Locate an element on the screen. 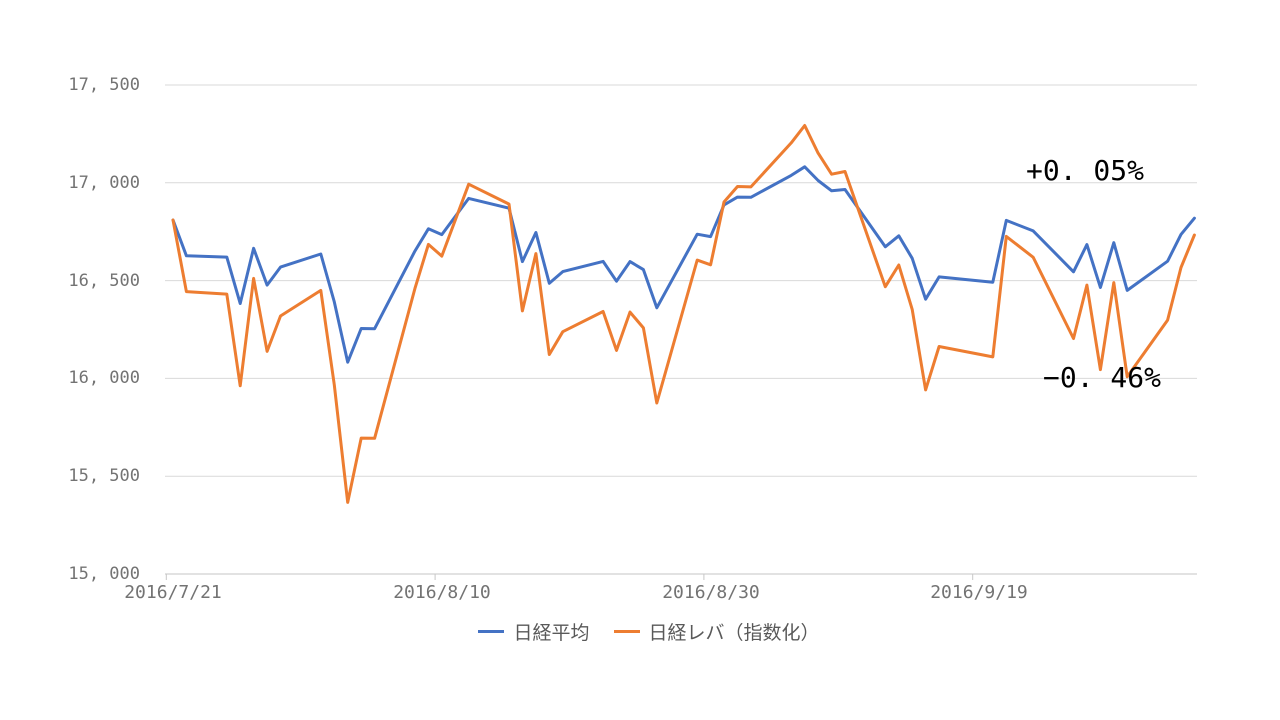 This screenshot has height=720, width=1280. y-tick-label: 16, 500 is located at coordinates (104, 281).